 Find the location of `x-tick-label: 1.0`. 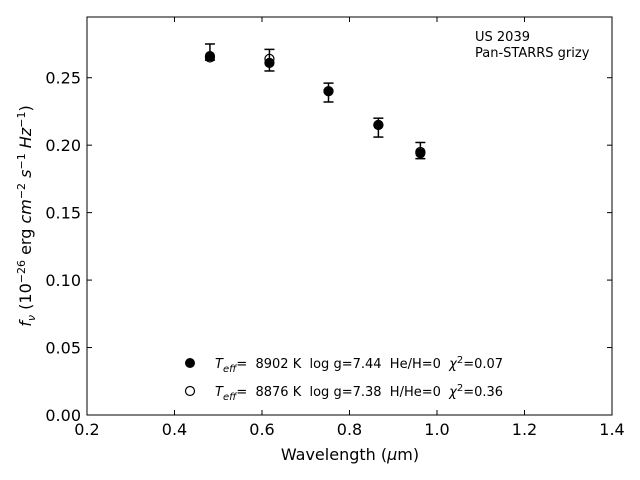

x-tick-label: 1.0 is located at coordinates (436, 429).